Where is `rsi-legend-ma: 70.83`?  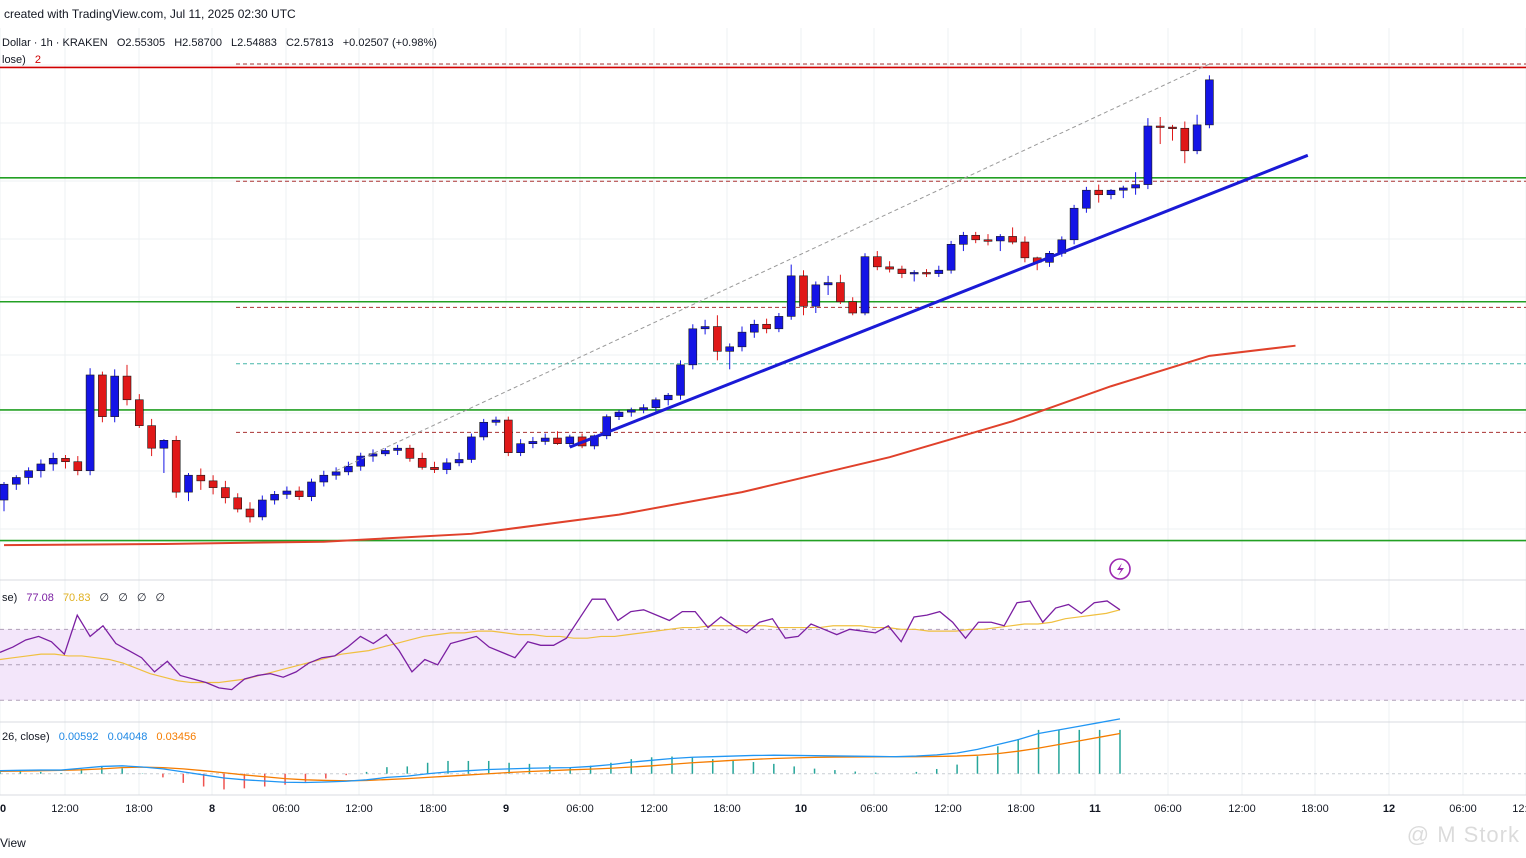 rsi-legend-ma: 70.83 is located at coordinates (77, 598).